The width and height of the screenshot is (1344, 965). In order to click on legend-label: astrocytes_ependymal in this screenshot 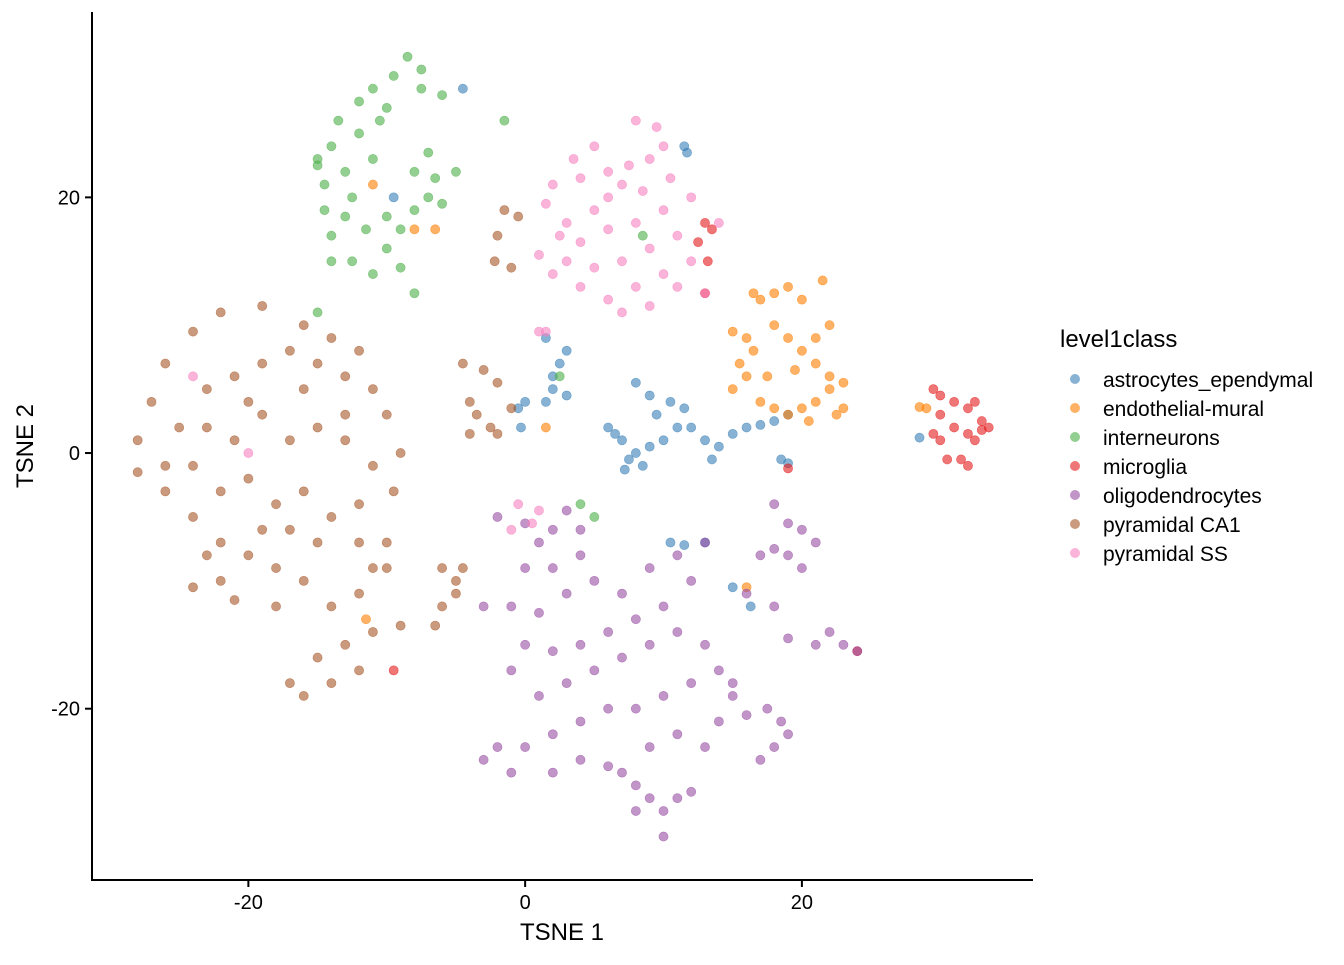, I will do `click(1208, 380)`.